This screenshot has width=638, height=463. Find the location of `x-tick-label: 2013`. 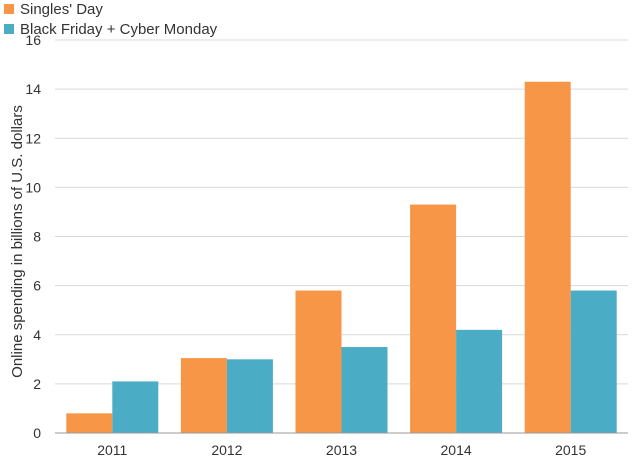

x-tick-label: 2013 is located at coordinates (341, 450).